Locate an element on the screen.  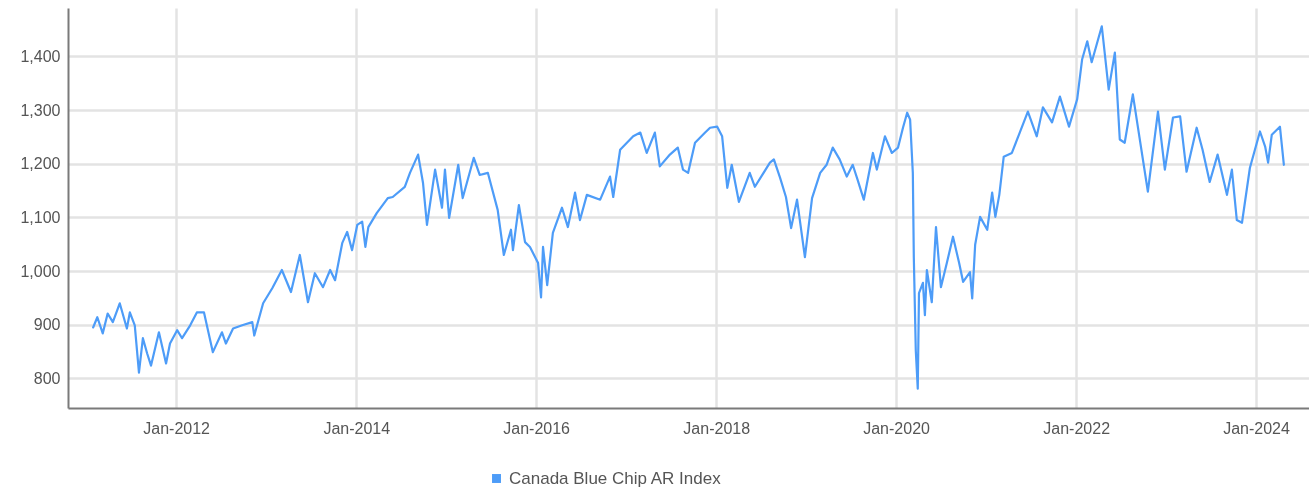
x-tick-label: Jan-2024 is located at coordinates (1256, 428).